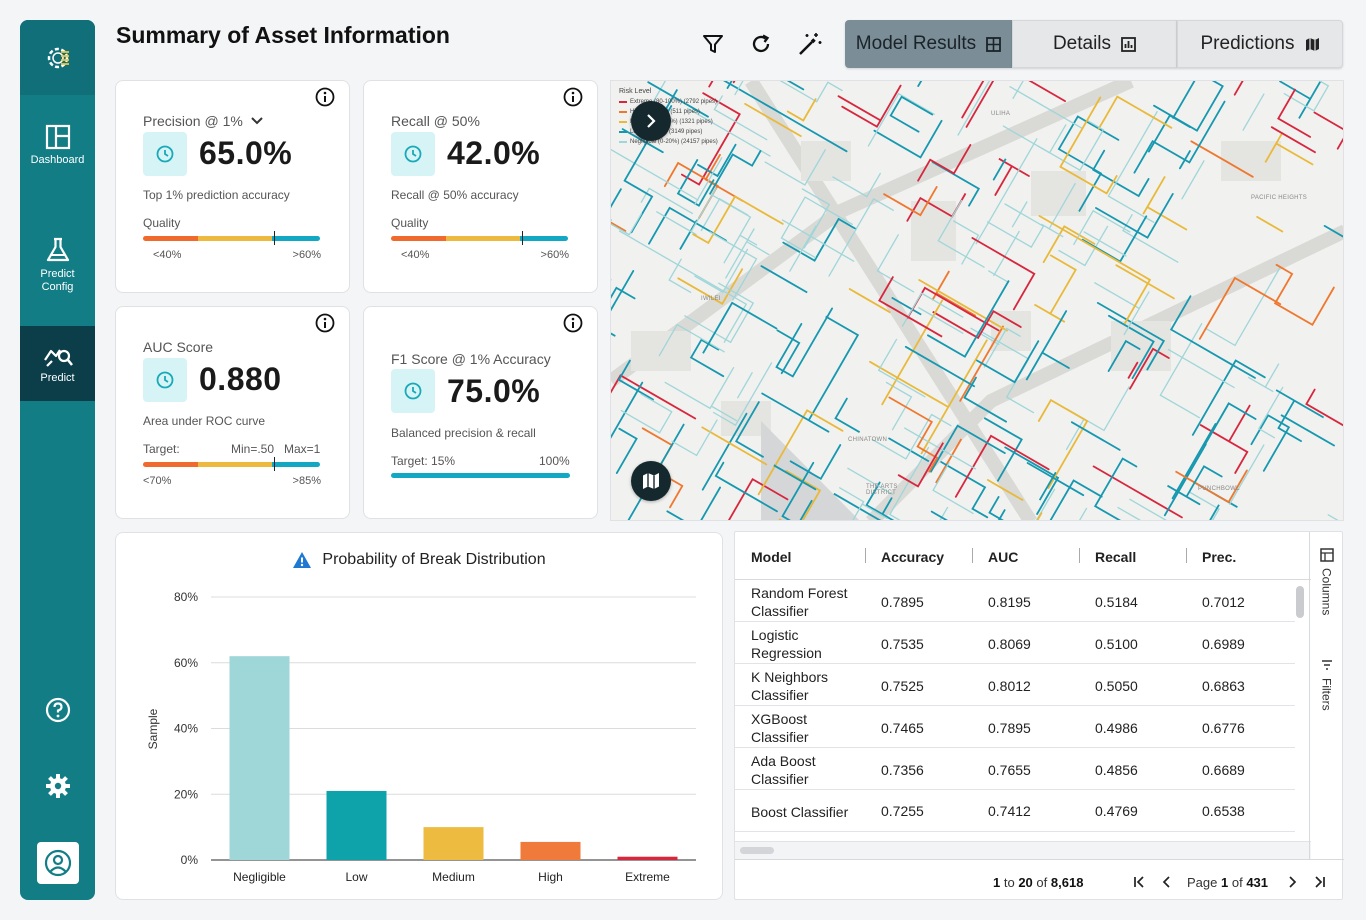 The height and width of the screenshot is (920, 1366). I want to click on map-expand-button, so click(651, 121).